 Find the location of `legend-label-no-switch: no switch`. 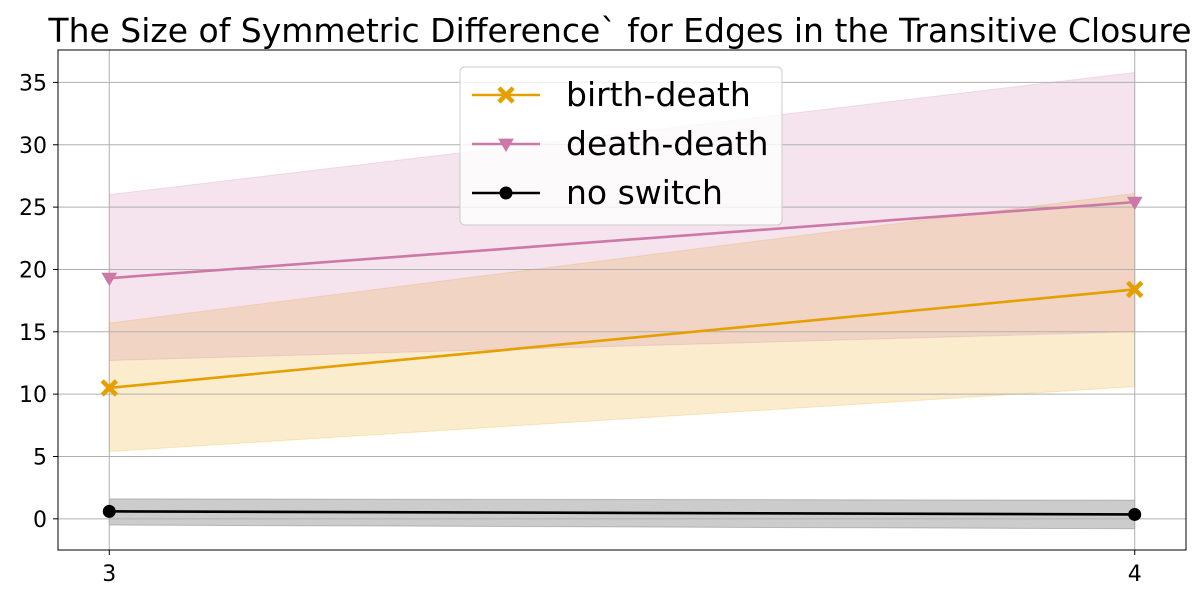

legend-label-no-switch: no switch is located at coordinates (644, 192).